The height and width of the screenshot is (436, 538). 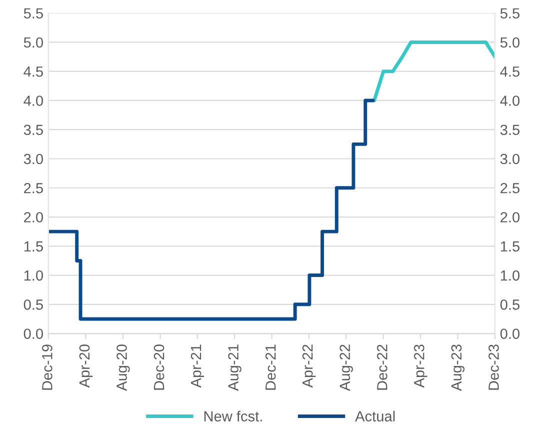 I want to click on x-tick-label: Dec-21, so click(x=270, y=367).